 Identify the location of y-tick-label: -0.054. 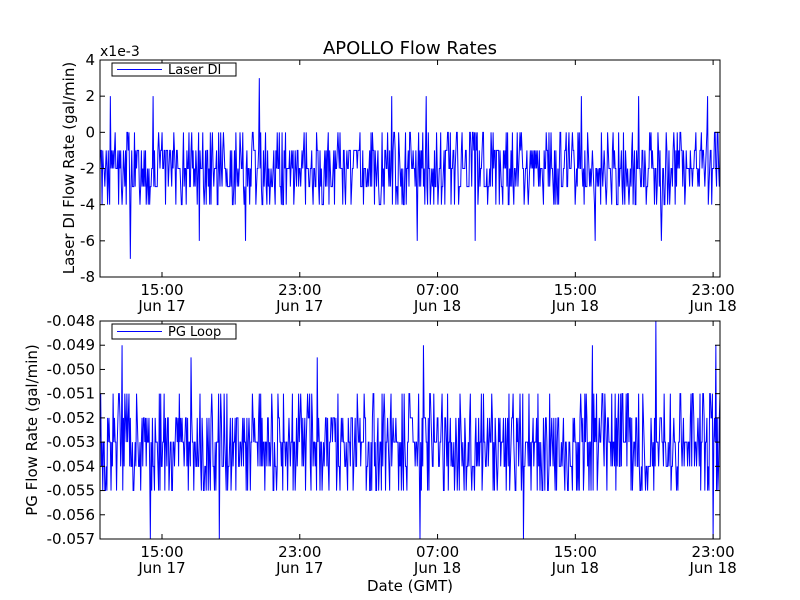
(71, 466).